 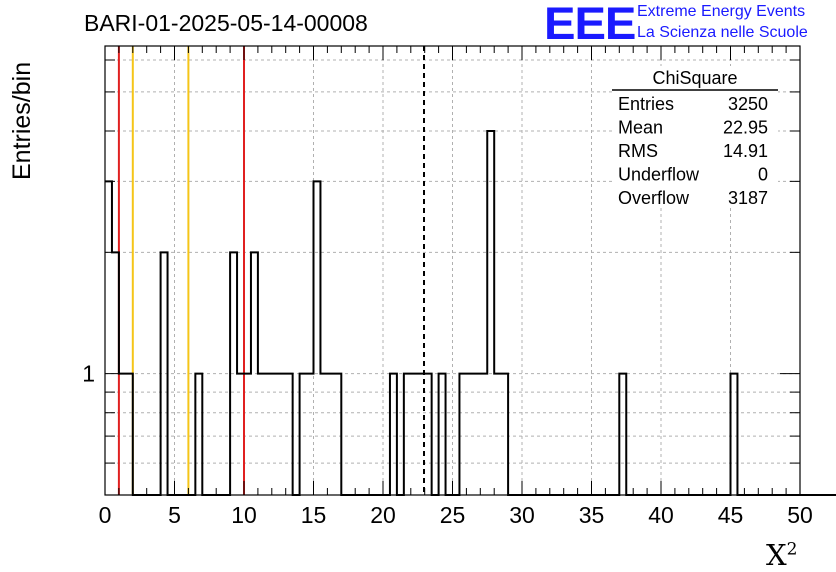 What do you see at coordinates (314, 515) in the screenshot?
I see `x-tick-label: 15` at bounding box center [314, 515].